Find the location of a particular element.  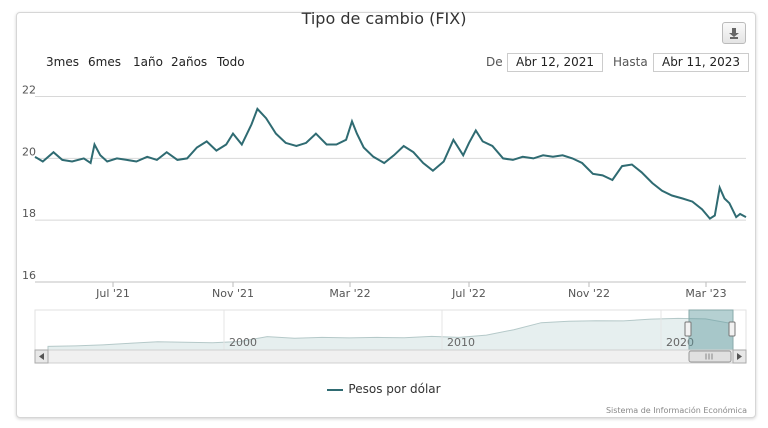

range-button-6mes: 6mes is located at coordinates (104, 62).